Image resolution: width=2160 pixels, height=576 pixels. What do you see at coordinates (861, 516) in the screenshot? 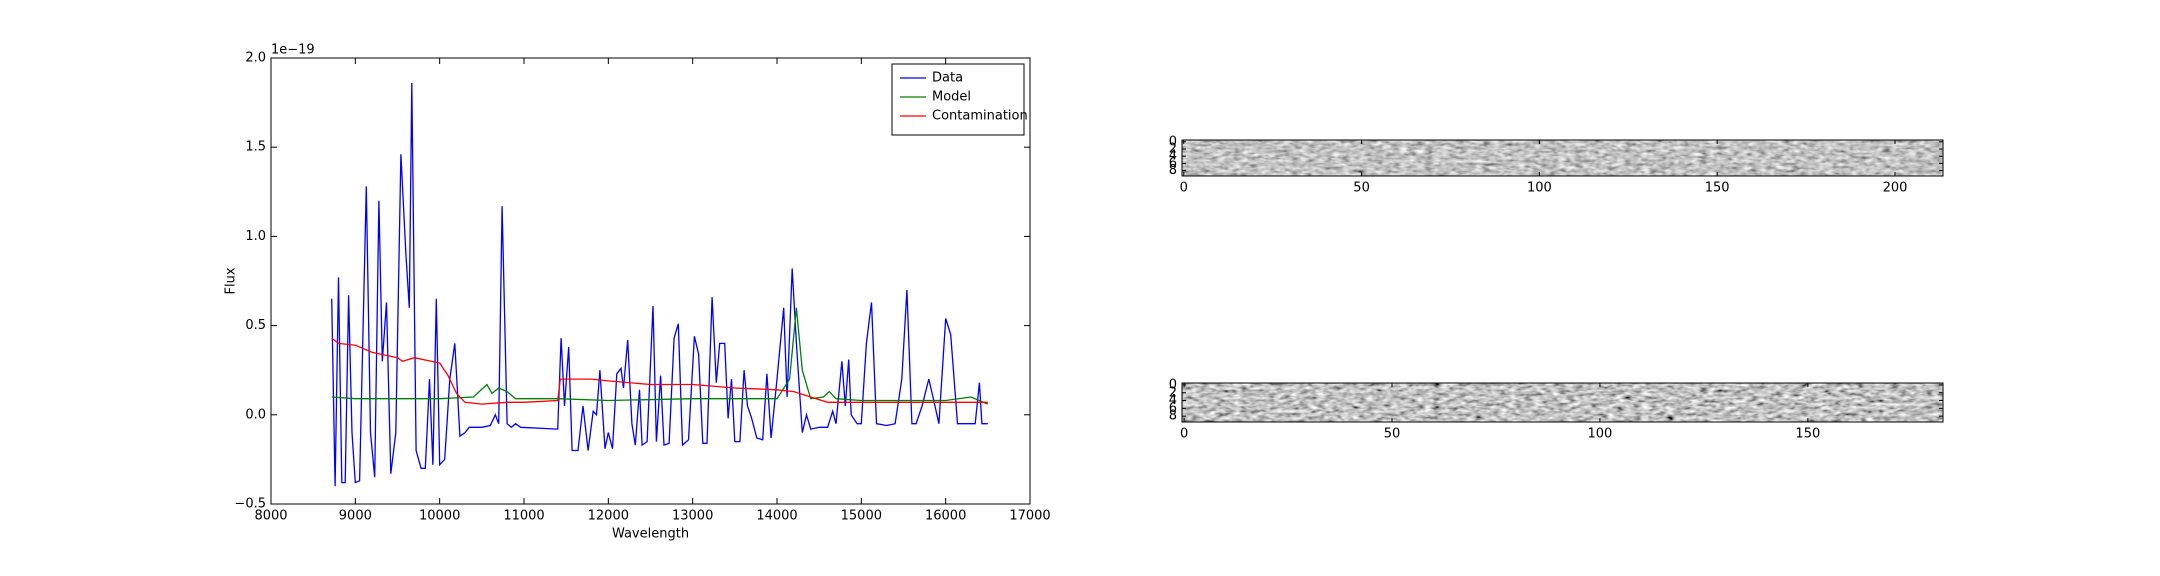
I see `x-tick-label: 15000` at bounding box center [861, 516].